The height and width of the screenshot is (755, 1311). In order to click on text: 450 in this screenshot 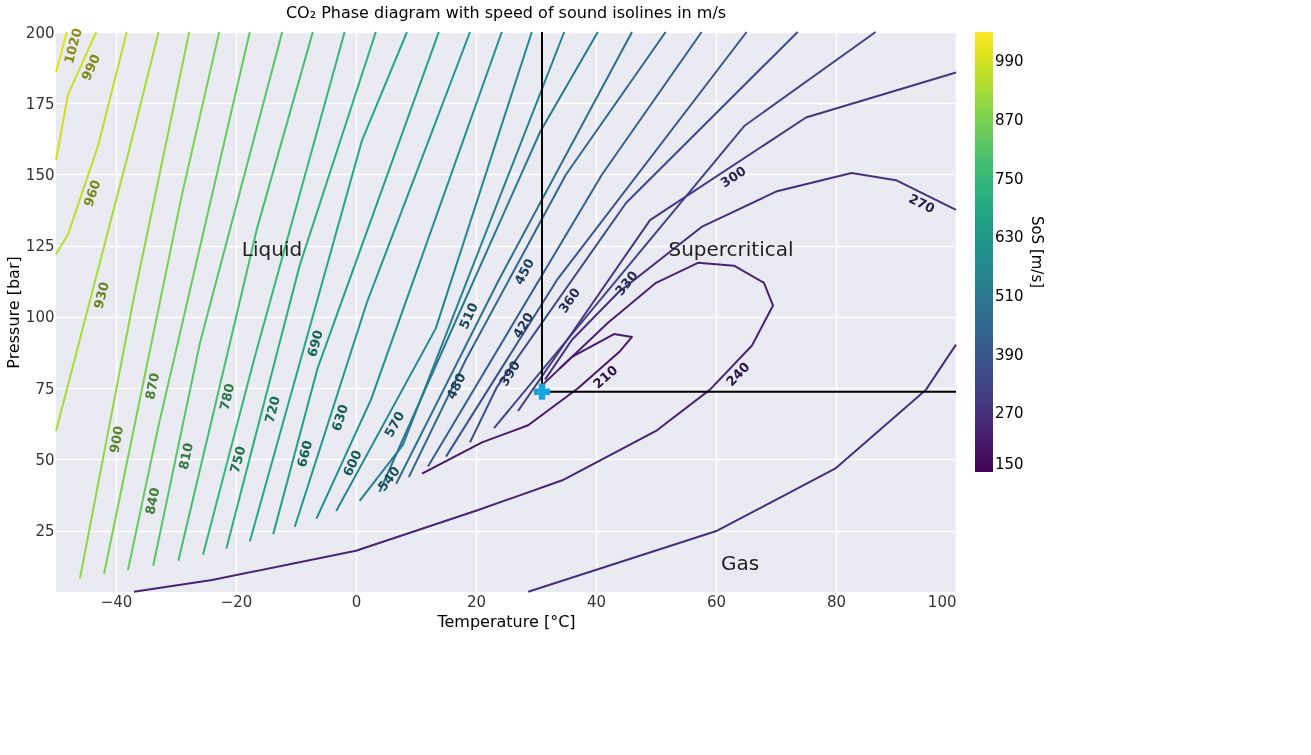, I will do `click(524, 272)`.